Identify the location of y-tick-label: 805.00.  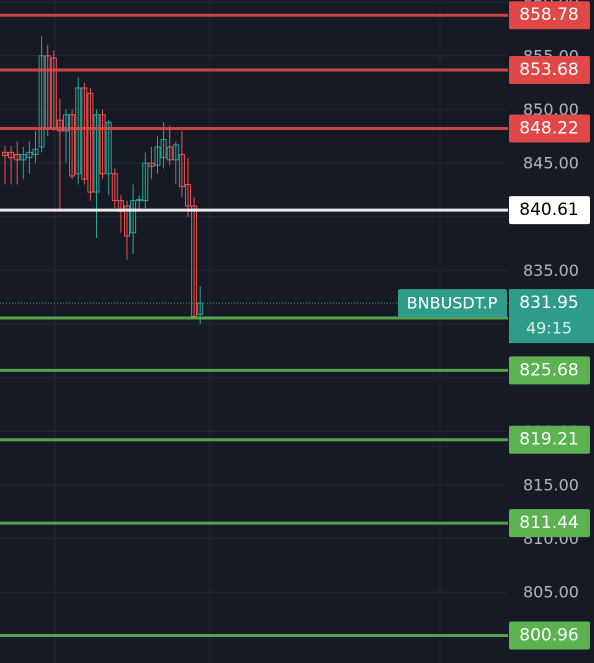
(551, 592).